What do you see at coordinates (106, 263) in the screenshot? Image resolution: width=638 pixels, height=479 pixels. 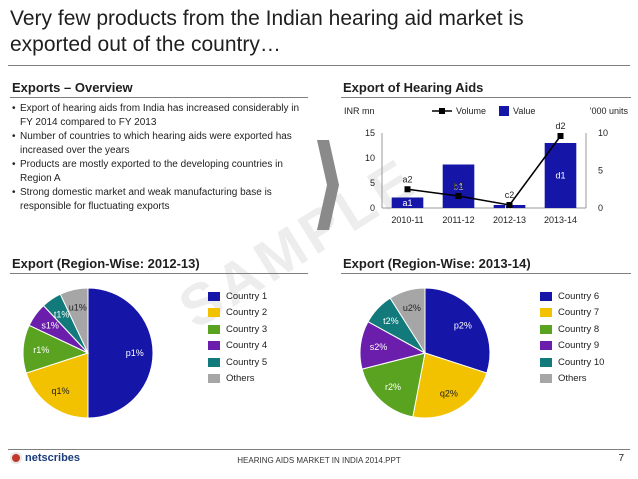 I see `pie-2012-heading: Export (Region-Wise: 2012-13)` at bounding box center [106, 263].